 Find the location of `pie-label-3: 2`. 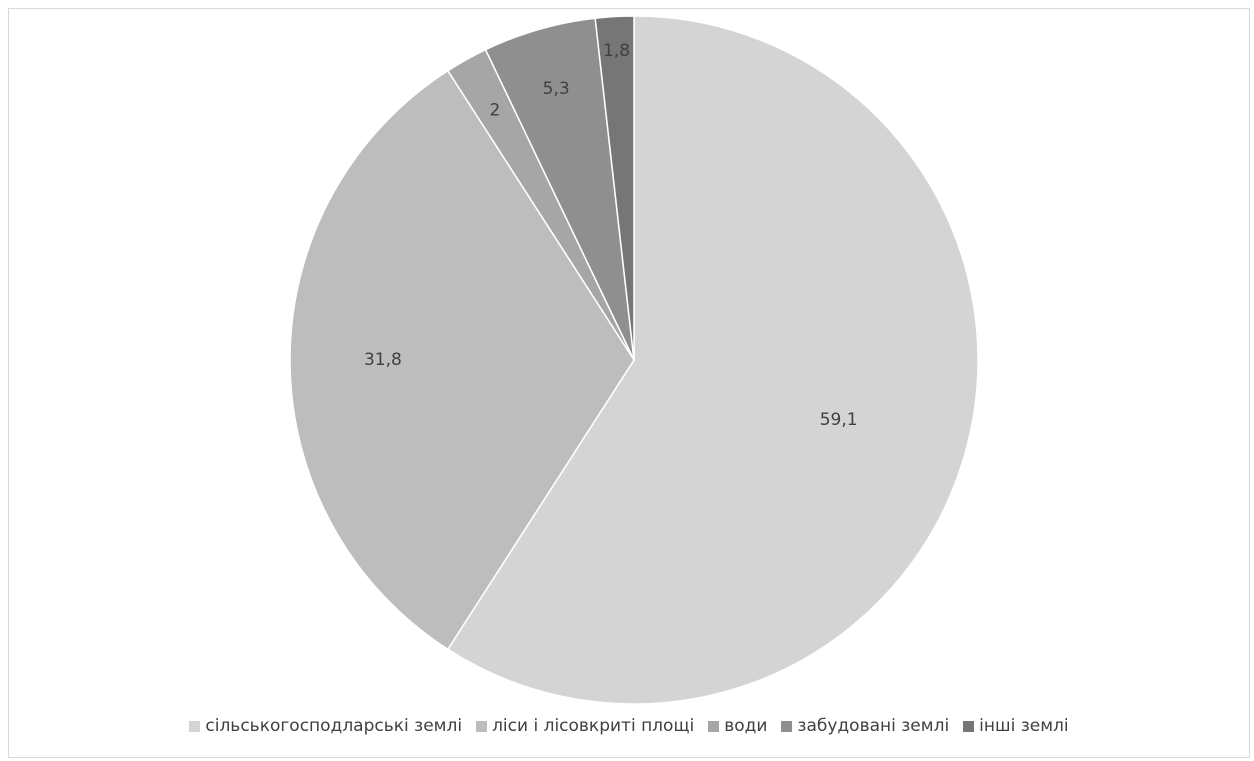

pie-label-3: 2 is located at coordinates (494, 111).